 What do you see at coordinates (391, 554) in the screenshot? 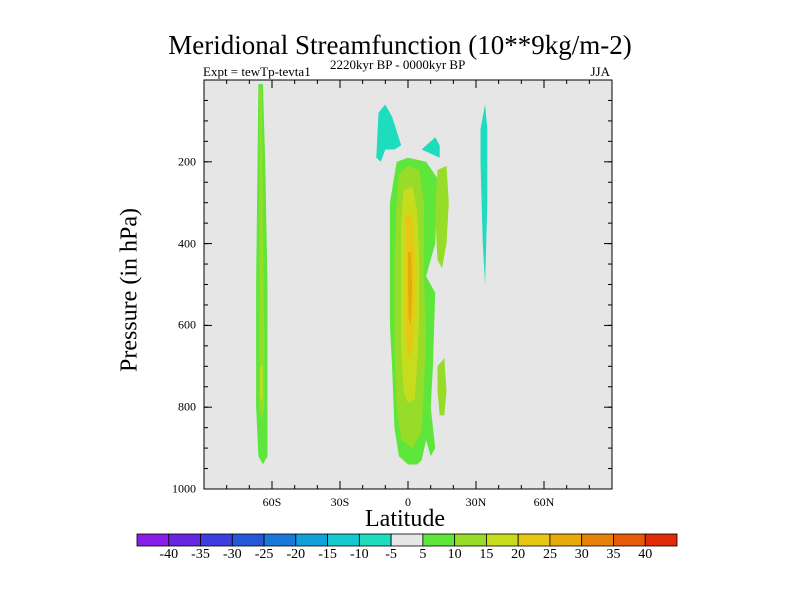
I see `colorbar-label: -5` at bounding box center [391, 554].